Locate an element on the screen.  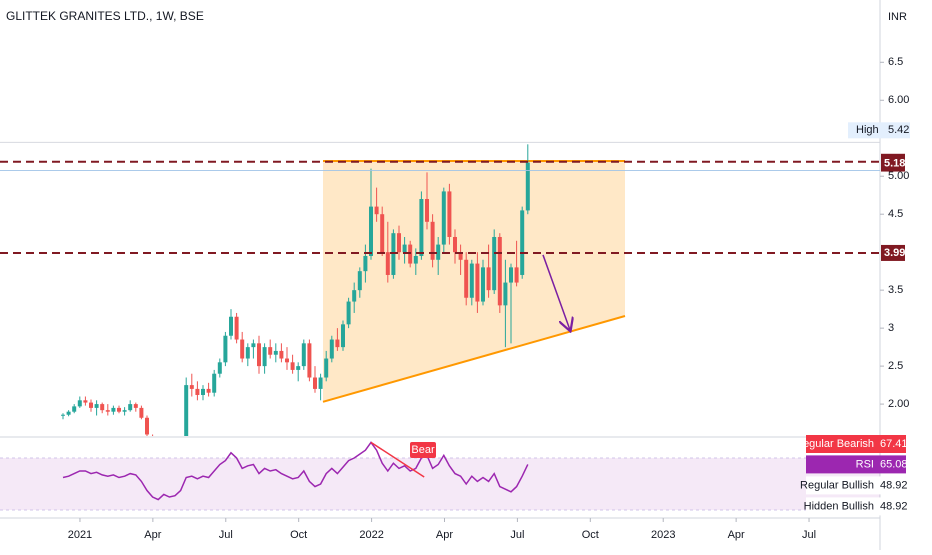
bear-box is located at coordinates (423, 450).